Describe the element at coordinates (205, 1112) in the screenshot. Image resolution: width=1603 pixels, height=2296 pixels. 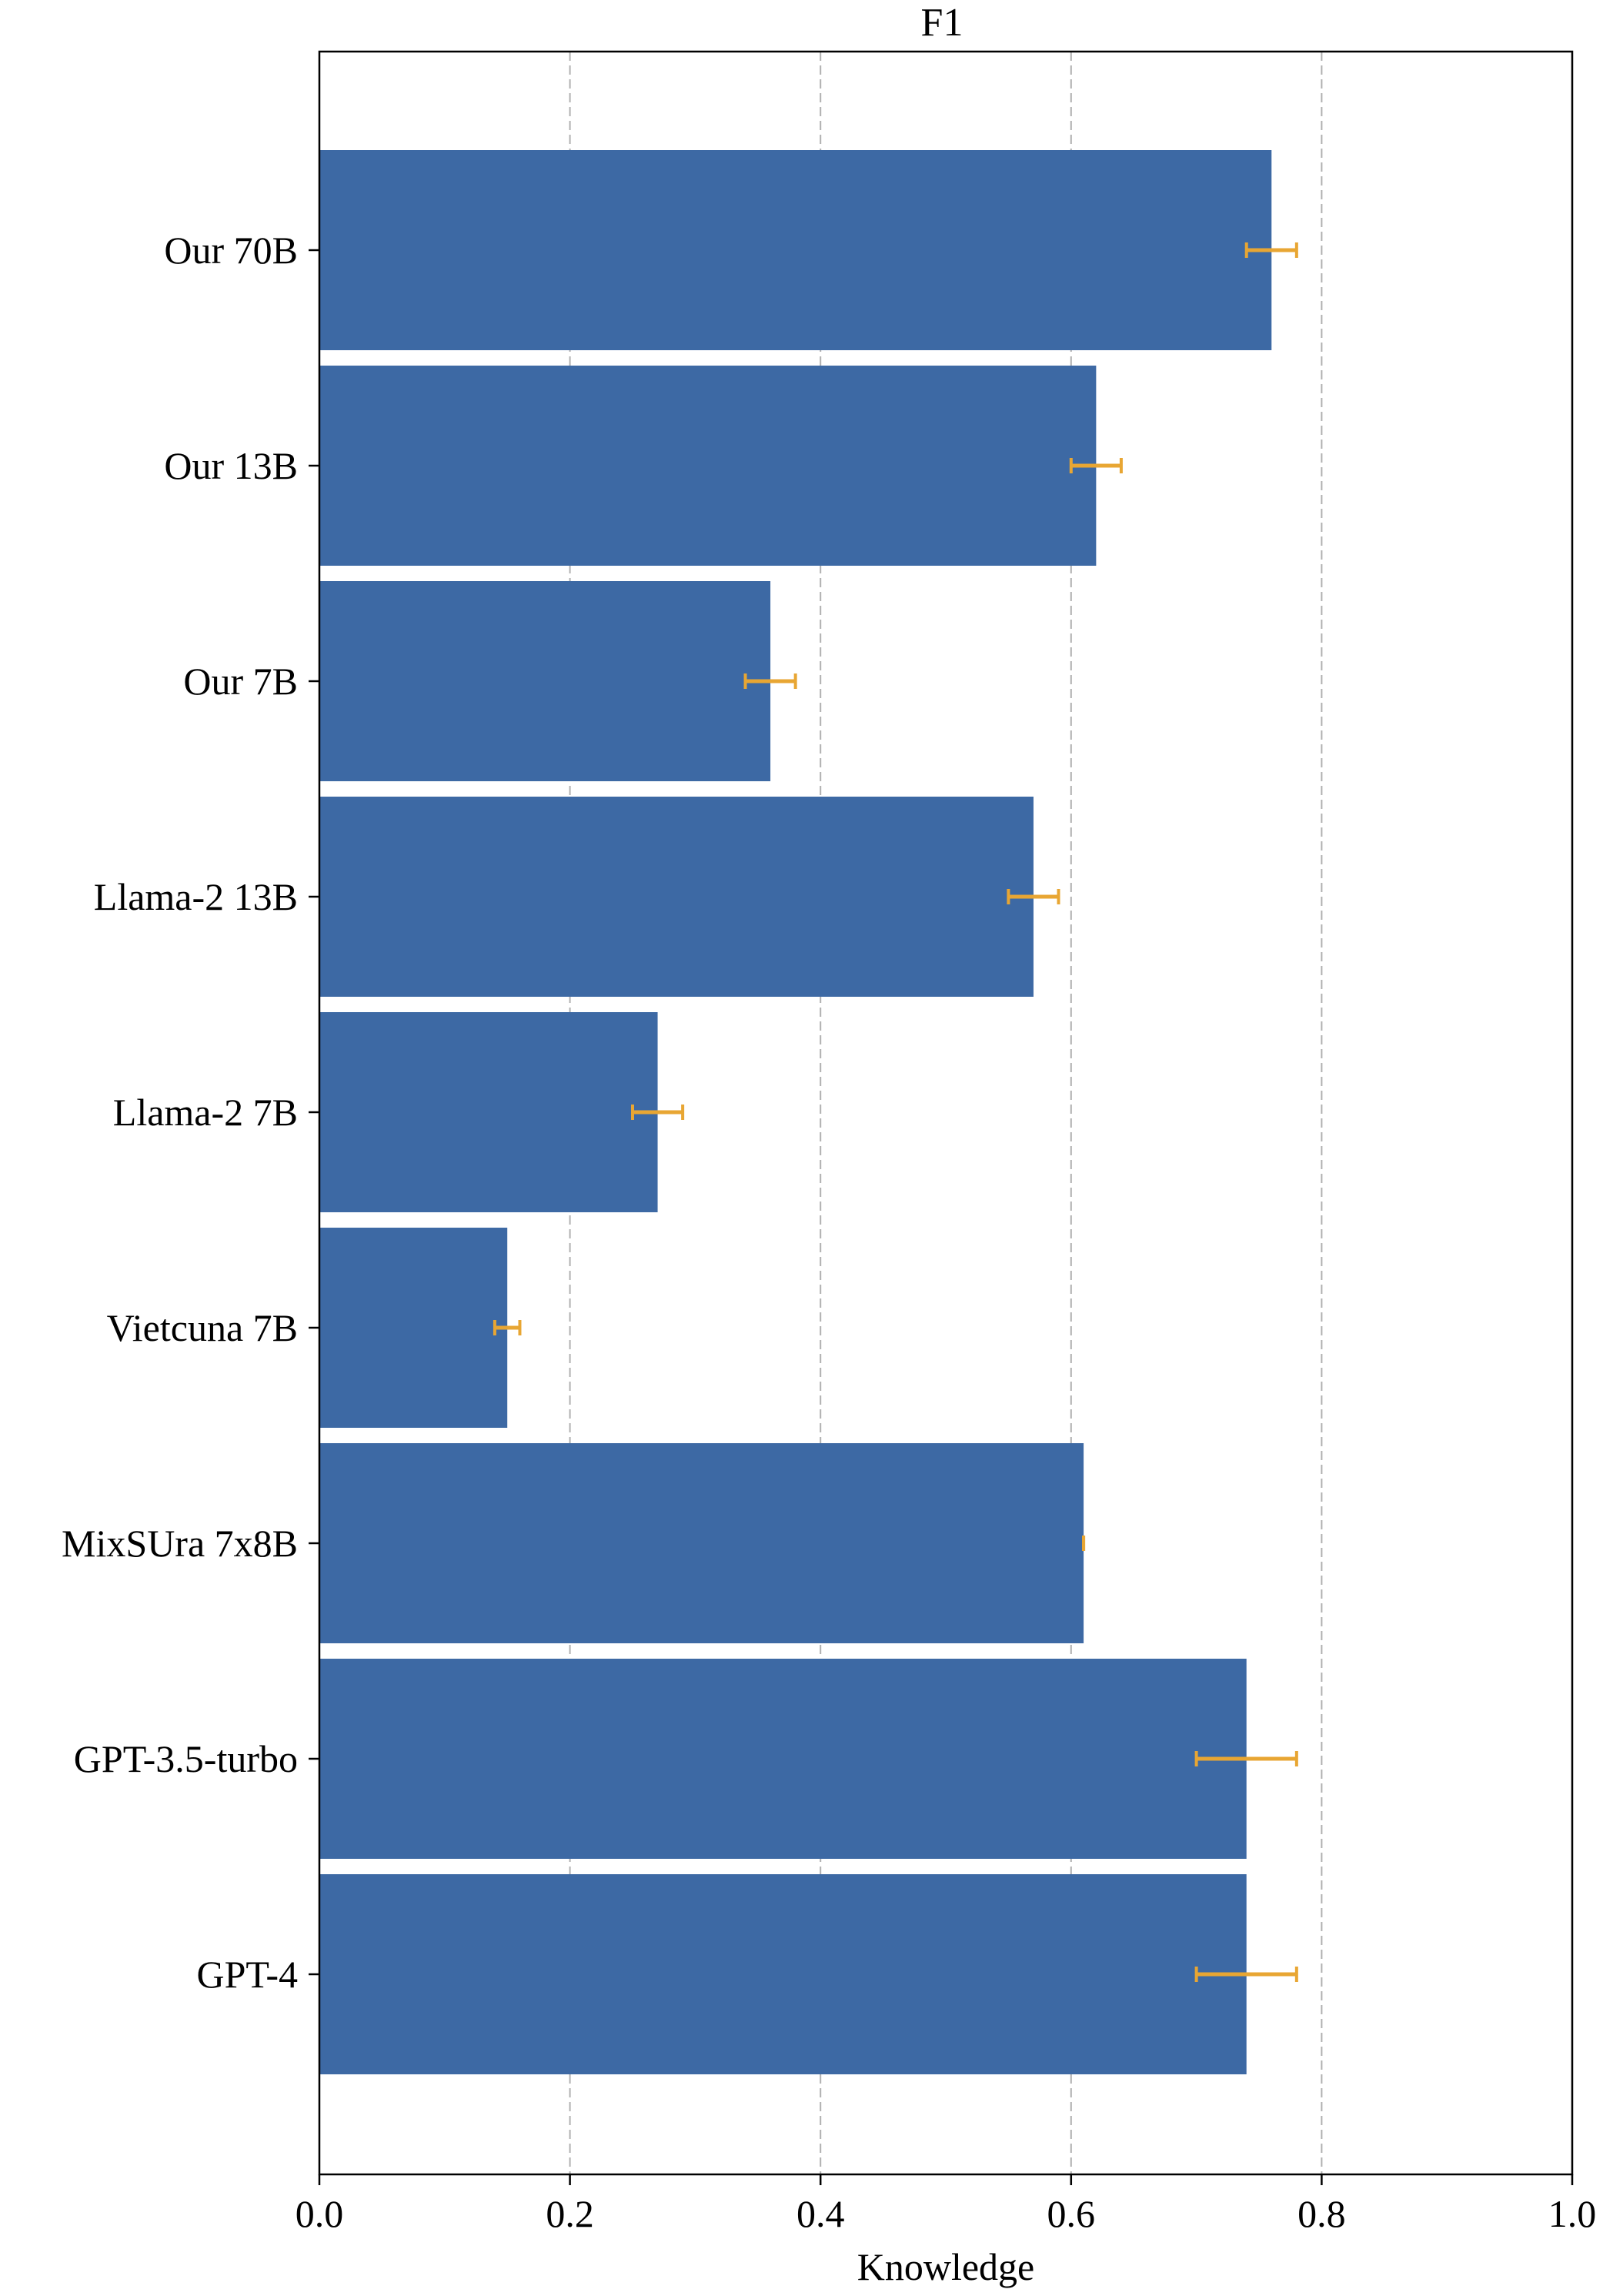
I see `y-tick-label: Llama-2 7B` at that location.